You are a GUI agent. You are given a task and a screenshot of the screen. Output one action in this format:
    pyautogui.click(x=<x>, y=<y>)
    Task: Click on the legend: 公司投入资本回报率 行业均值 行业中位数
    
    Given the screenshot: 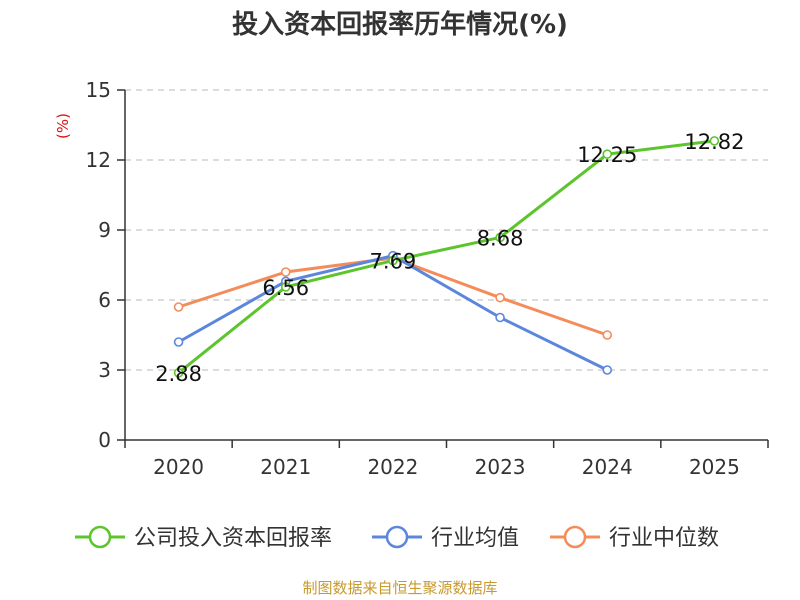 What is the action you would take?
    pyautogui.click(x=397, y=538)
    